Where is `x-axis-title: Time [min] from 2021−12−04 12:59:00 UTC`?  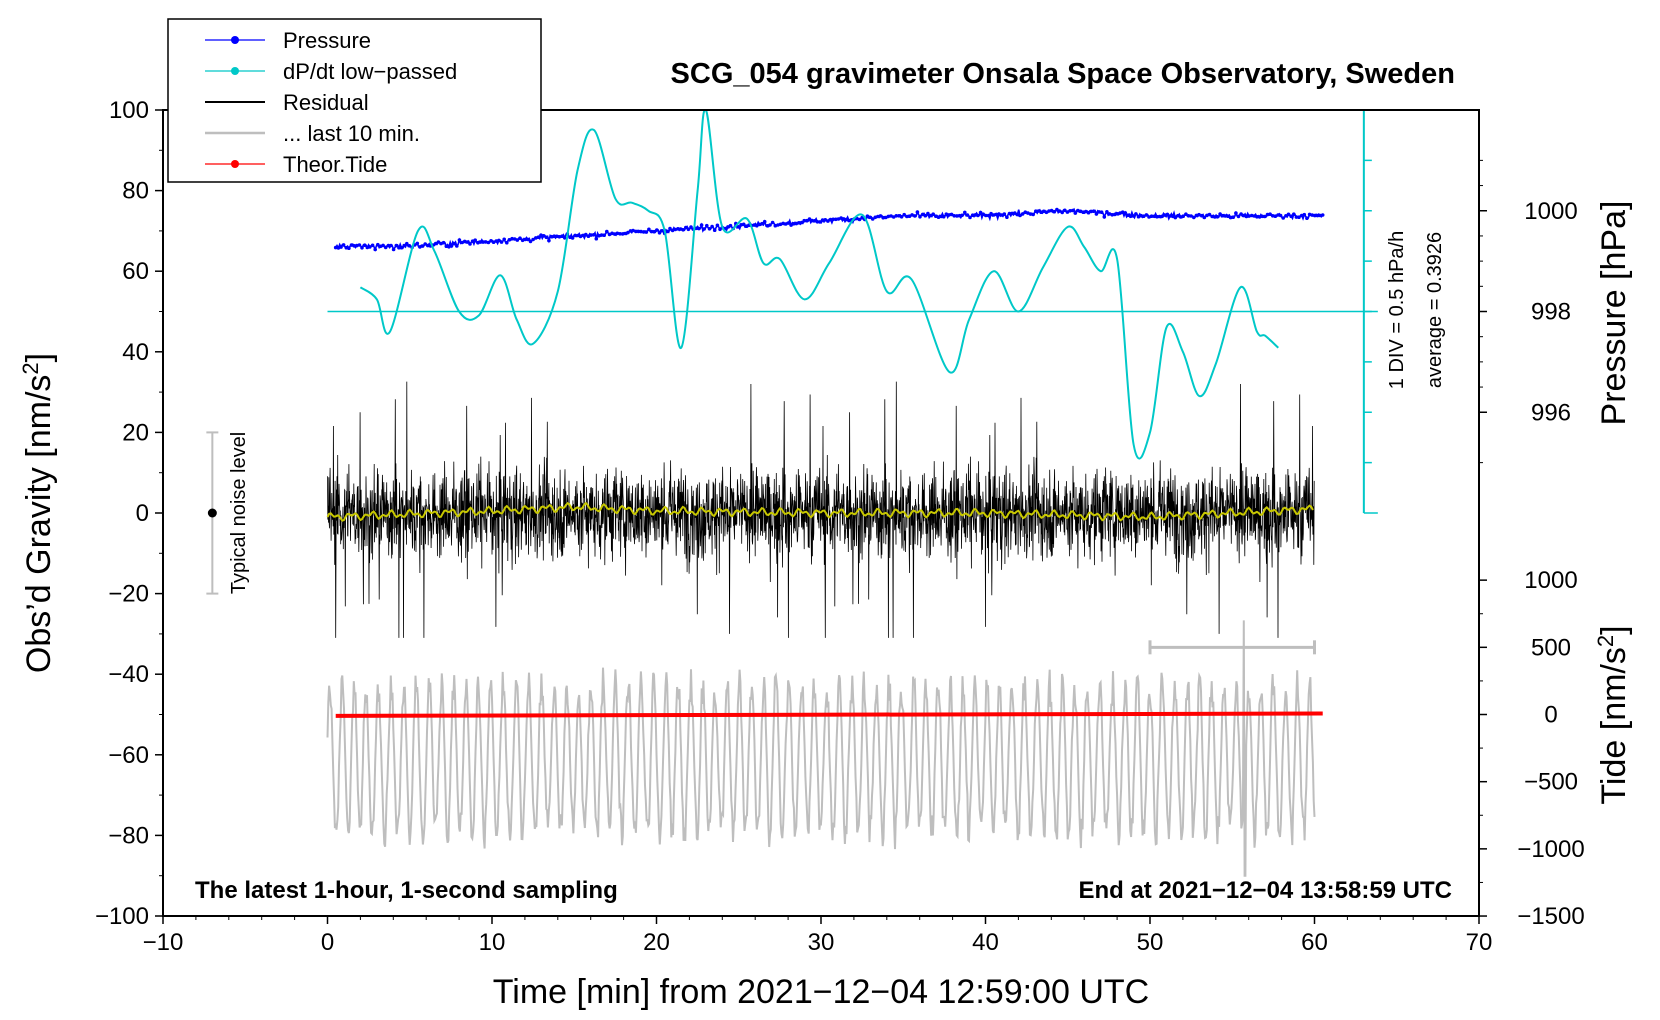 x-axis-title: Time [min] from 2021−12−04 12:59:00 UTC is located at coordinates (821, 992).